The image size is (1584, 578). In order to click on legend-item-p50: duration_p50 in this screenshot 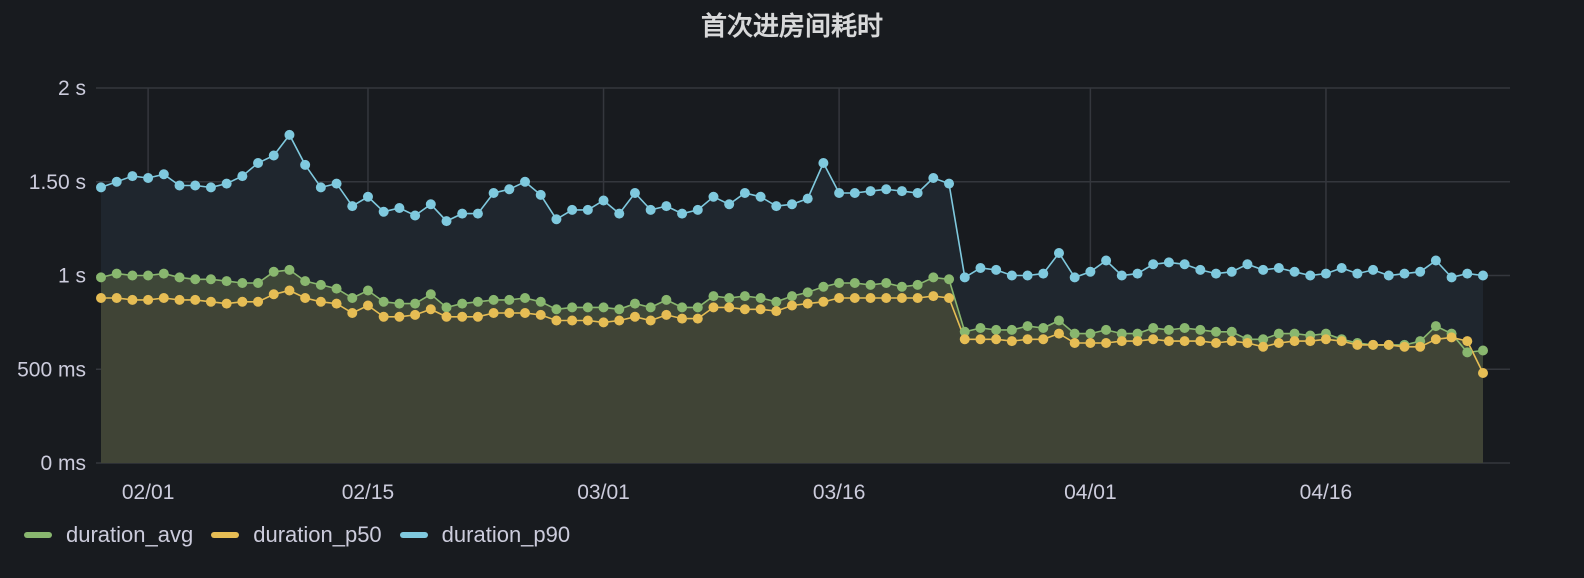, I will do `click(296, 535)`.